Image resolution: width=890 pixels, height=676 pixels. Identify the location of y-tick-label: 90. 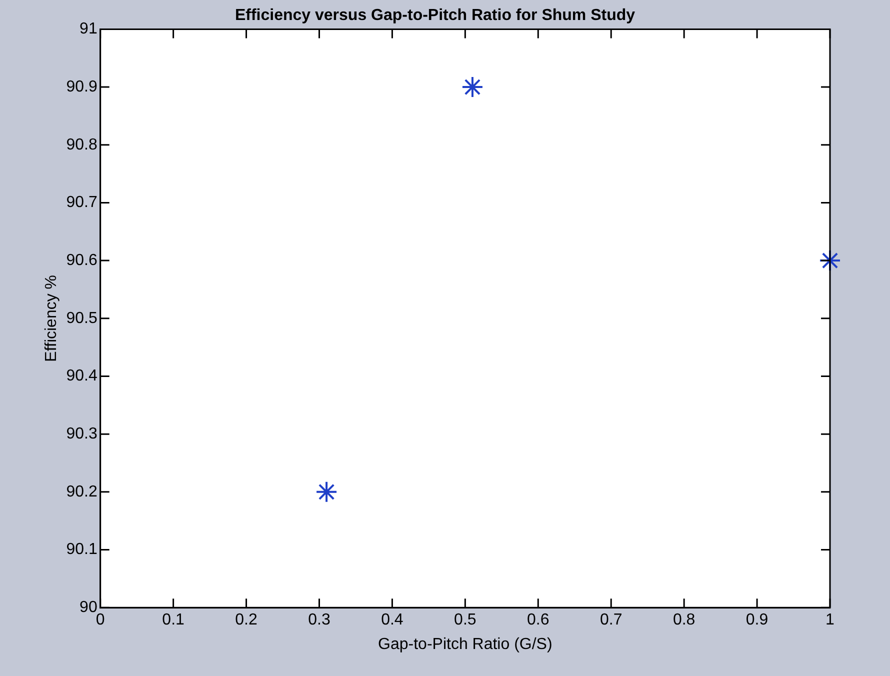
(89, 607).